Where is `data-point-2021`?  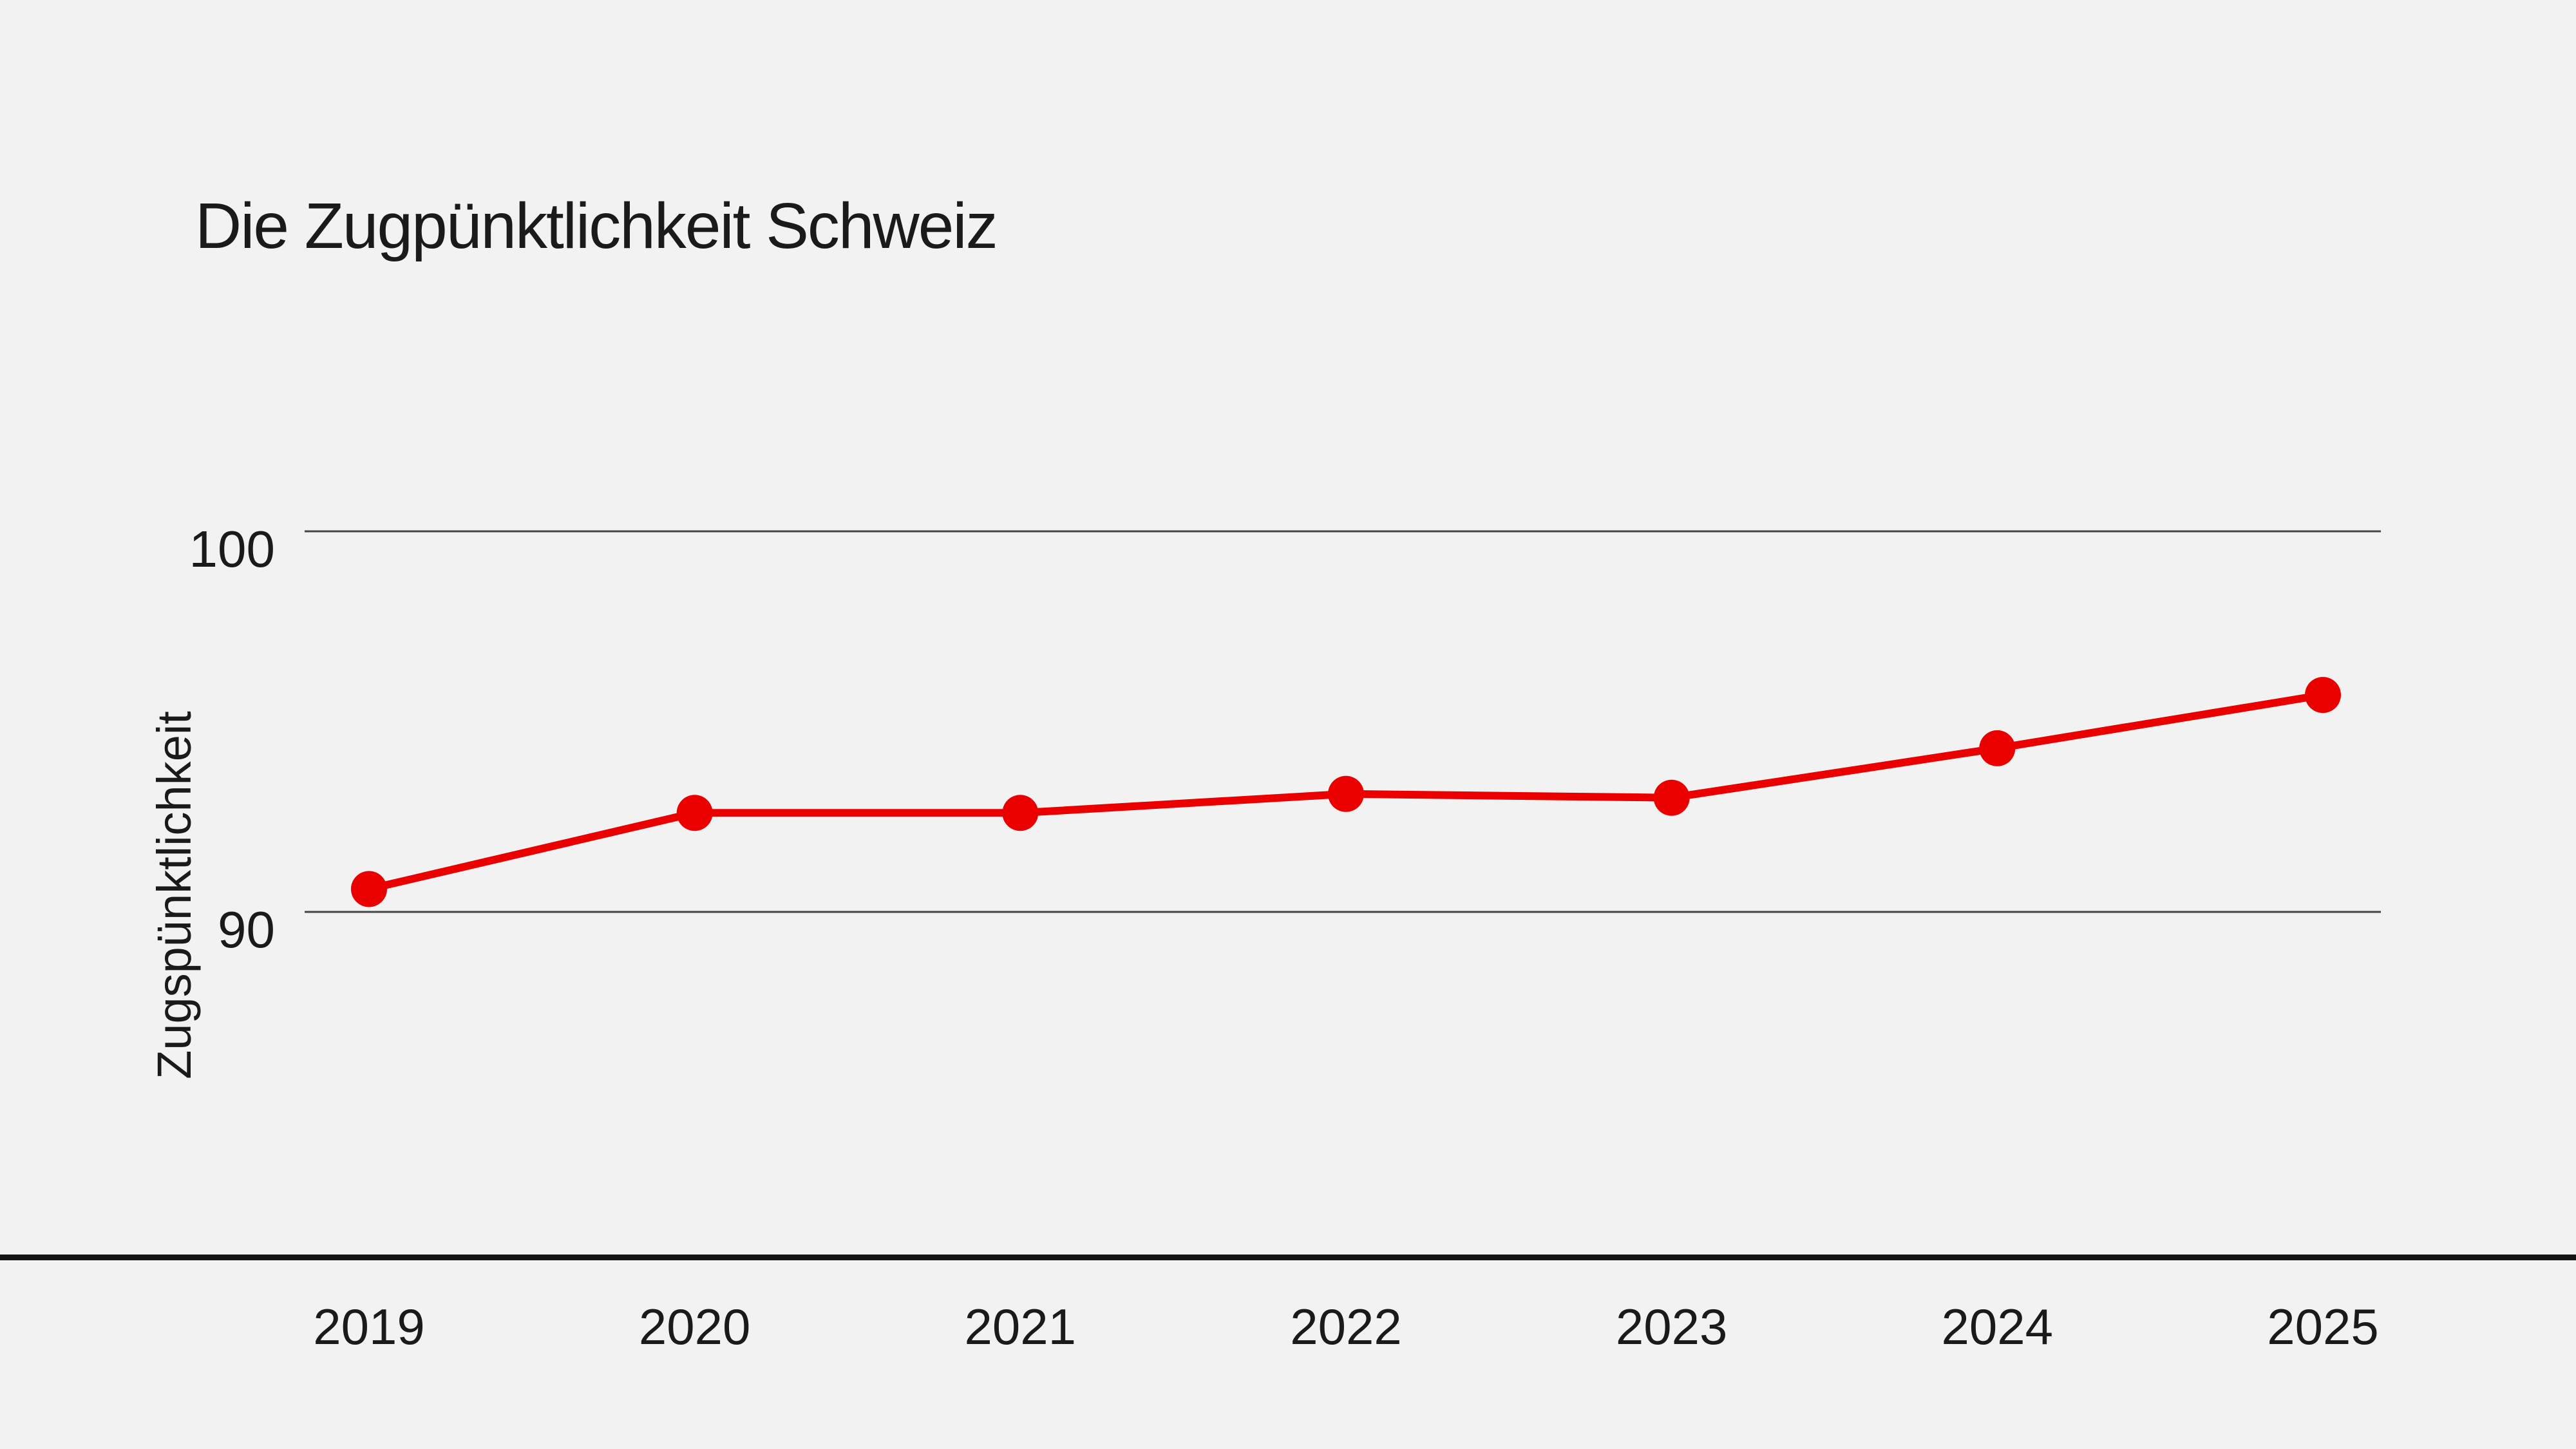 data-point-2021 is located at coordinates (1020, 813).